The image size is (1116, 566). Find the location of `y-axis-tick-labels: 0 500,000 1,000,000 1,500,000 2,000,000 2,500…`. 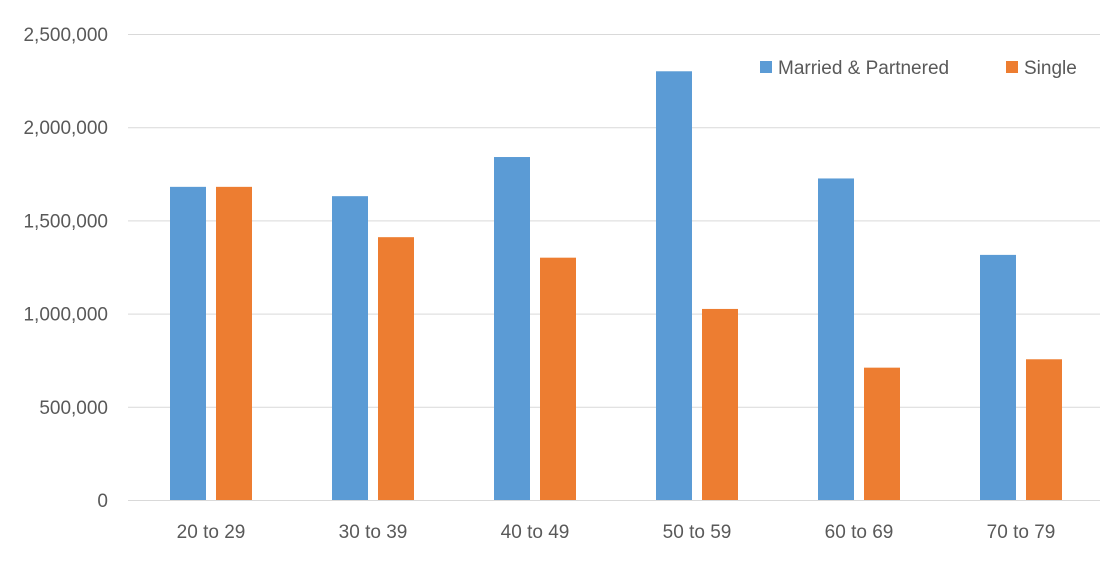

y-axis-tick-labels: 0 500,000 1,000,000 1,500,000 2,000,000 2,500… is located at coordinates (65, 268).